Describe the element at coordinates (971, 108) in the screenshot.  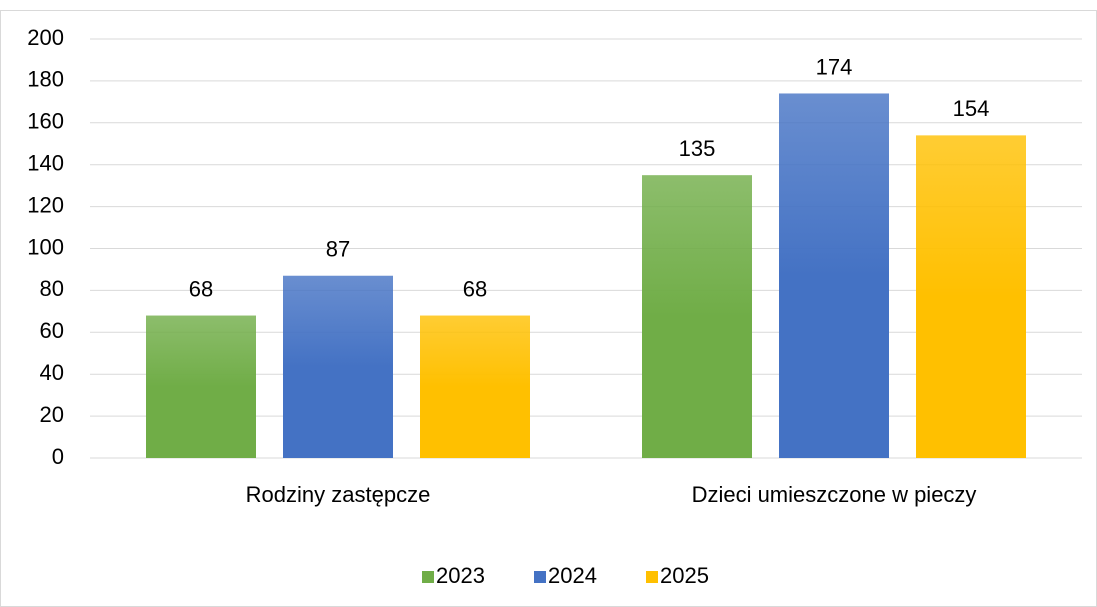
I see `data-label: 154` at that location.